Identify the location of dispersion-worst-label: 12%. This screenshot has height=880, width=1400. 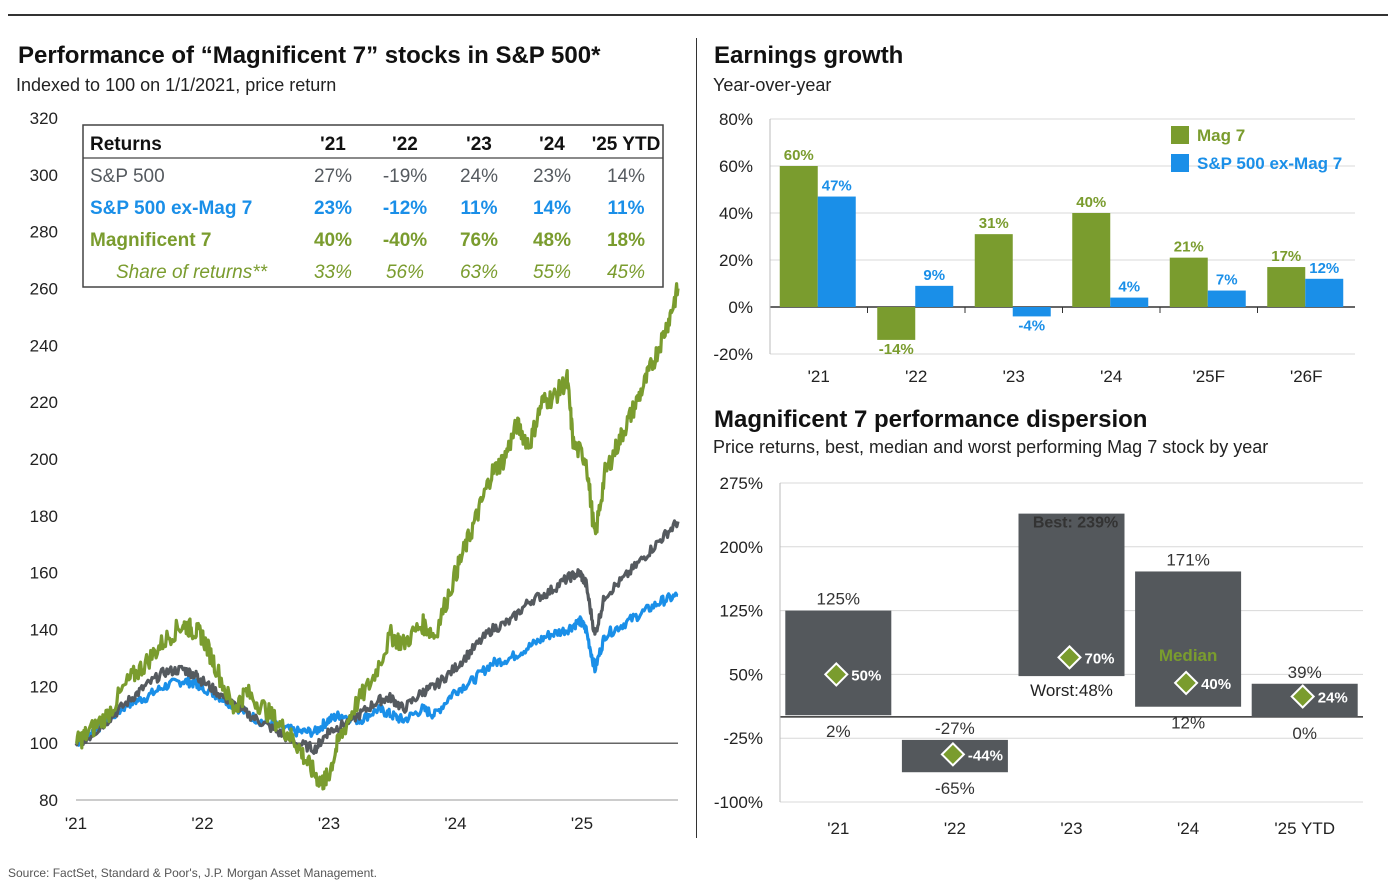
(1188, 723).